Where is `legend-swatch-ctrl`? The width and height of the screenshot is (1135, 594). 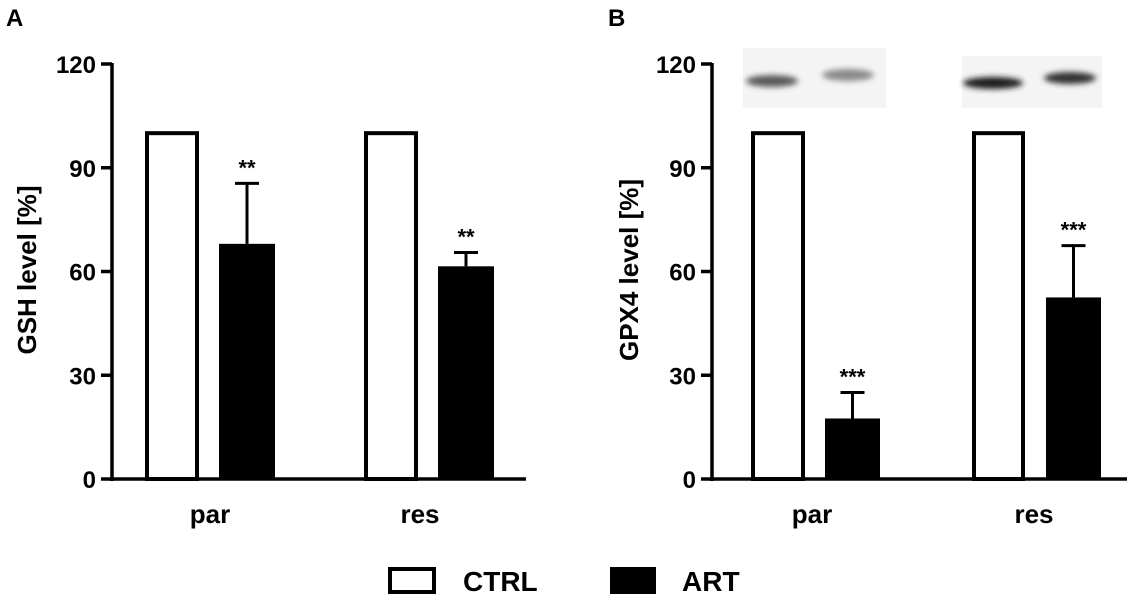 legend-swatch-ctrl is located at coordinates (412, 580).